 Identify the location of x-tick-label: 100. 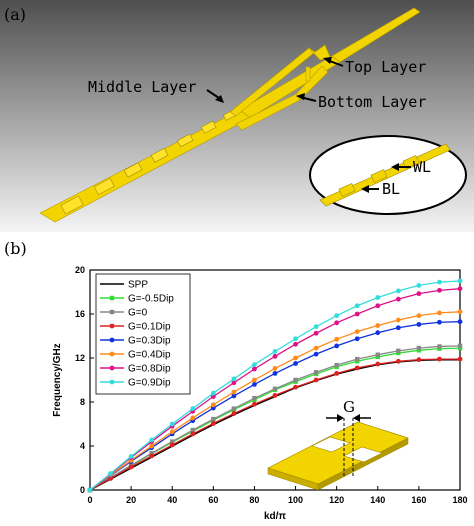
(295, 500).